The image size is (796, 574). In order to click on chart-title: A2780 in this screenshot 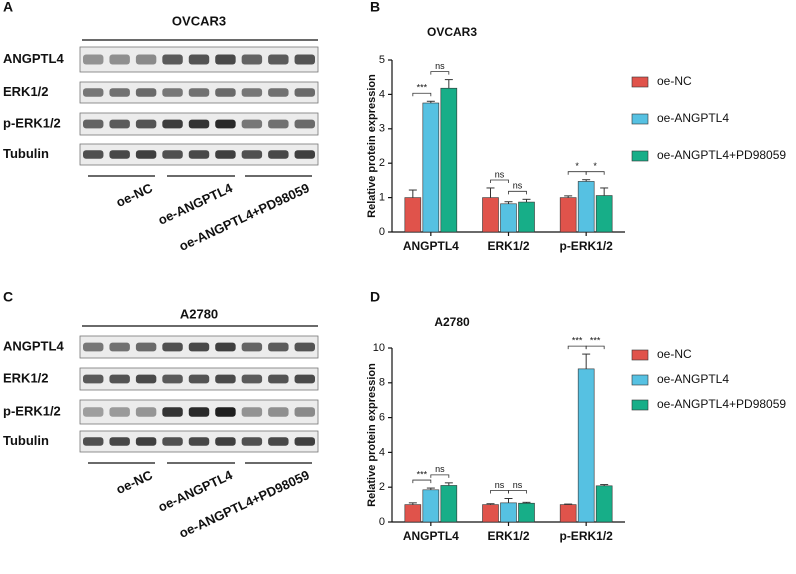, I will do `click(452, 322)`.